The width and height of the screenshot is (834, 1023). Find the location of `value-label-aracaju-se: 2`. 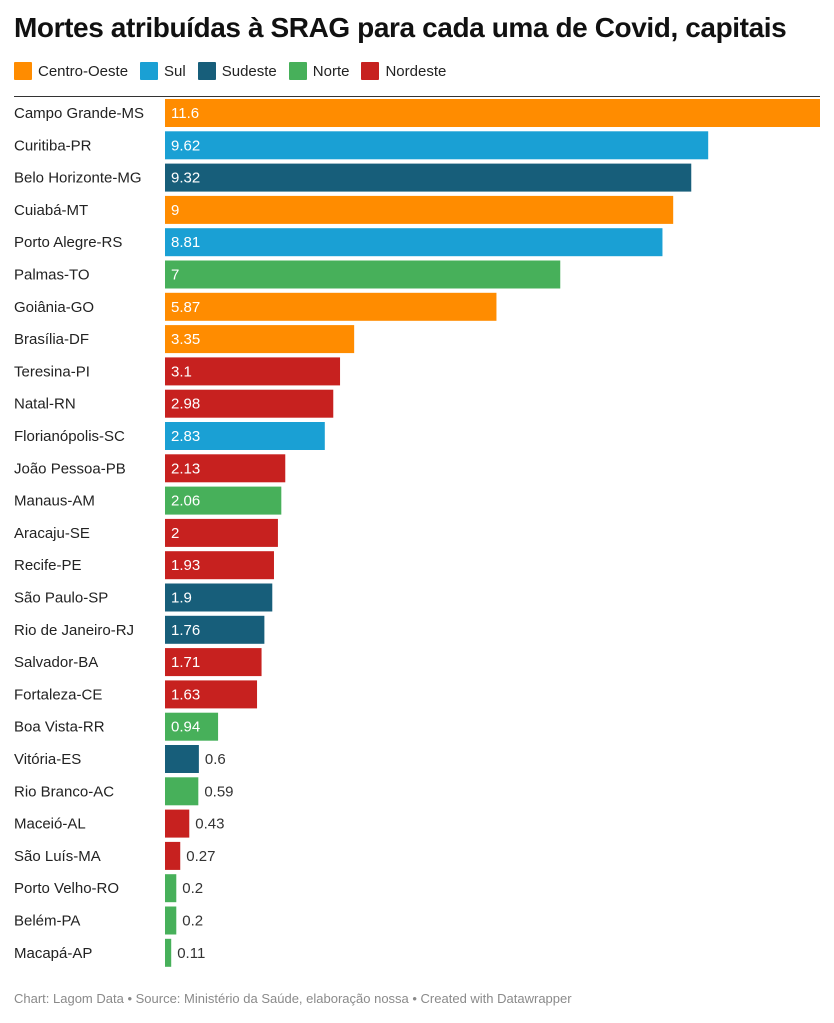

value-label-aracaju-se: 2 is located at coordinates (175, 533).